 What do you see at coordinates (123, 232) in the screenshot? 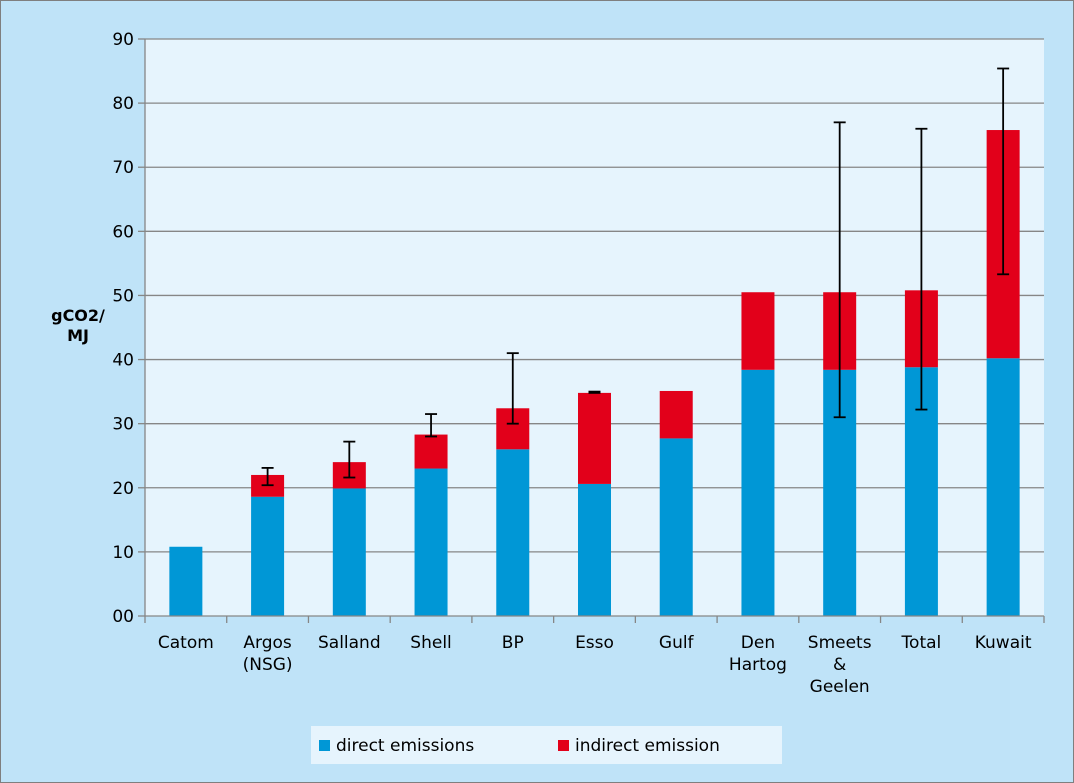
I see `y-tick-label: 60` at bounding box center [123, 232].